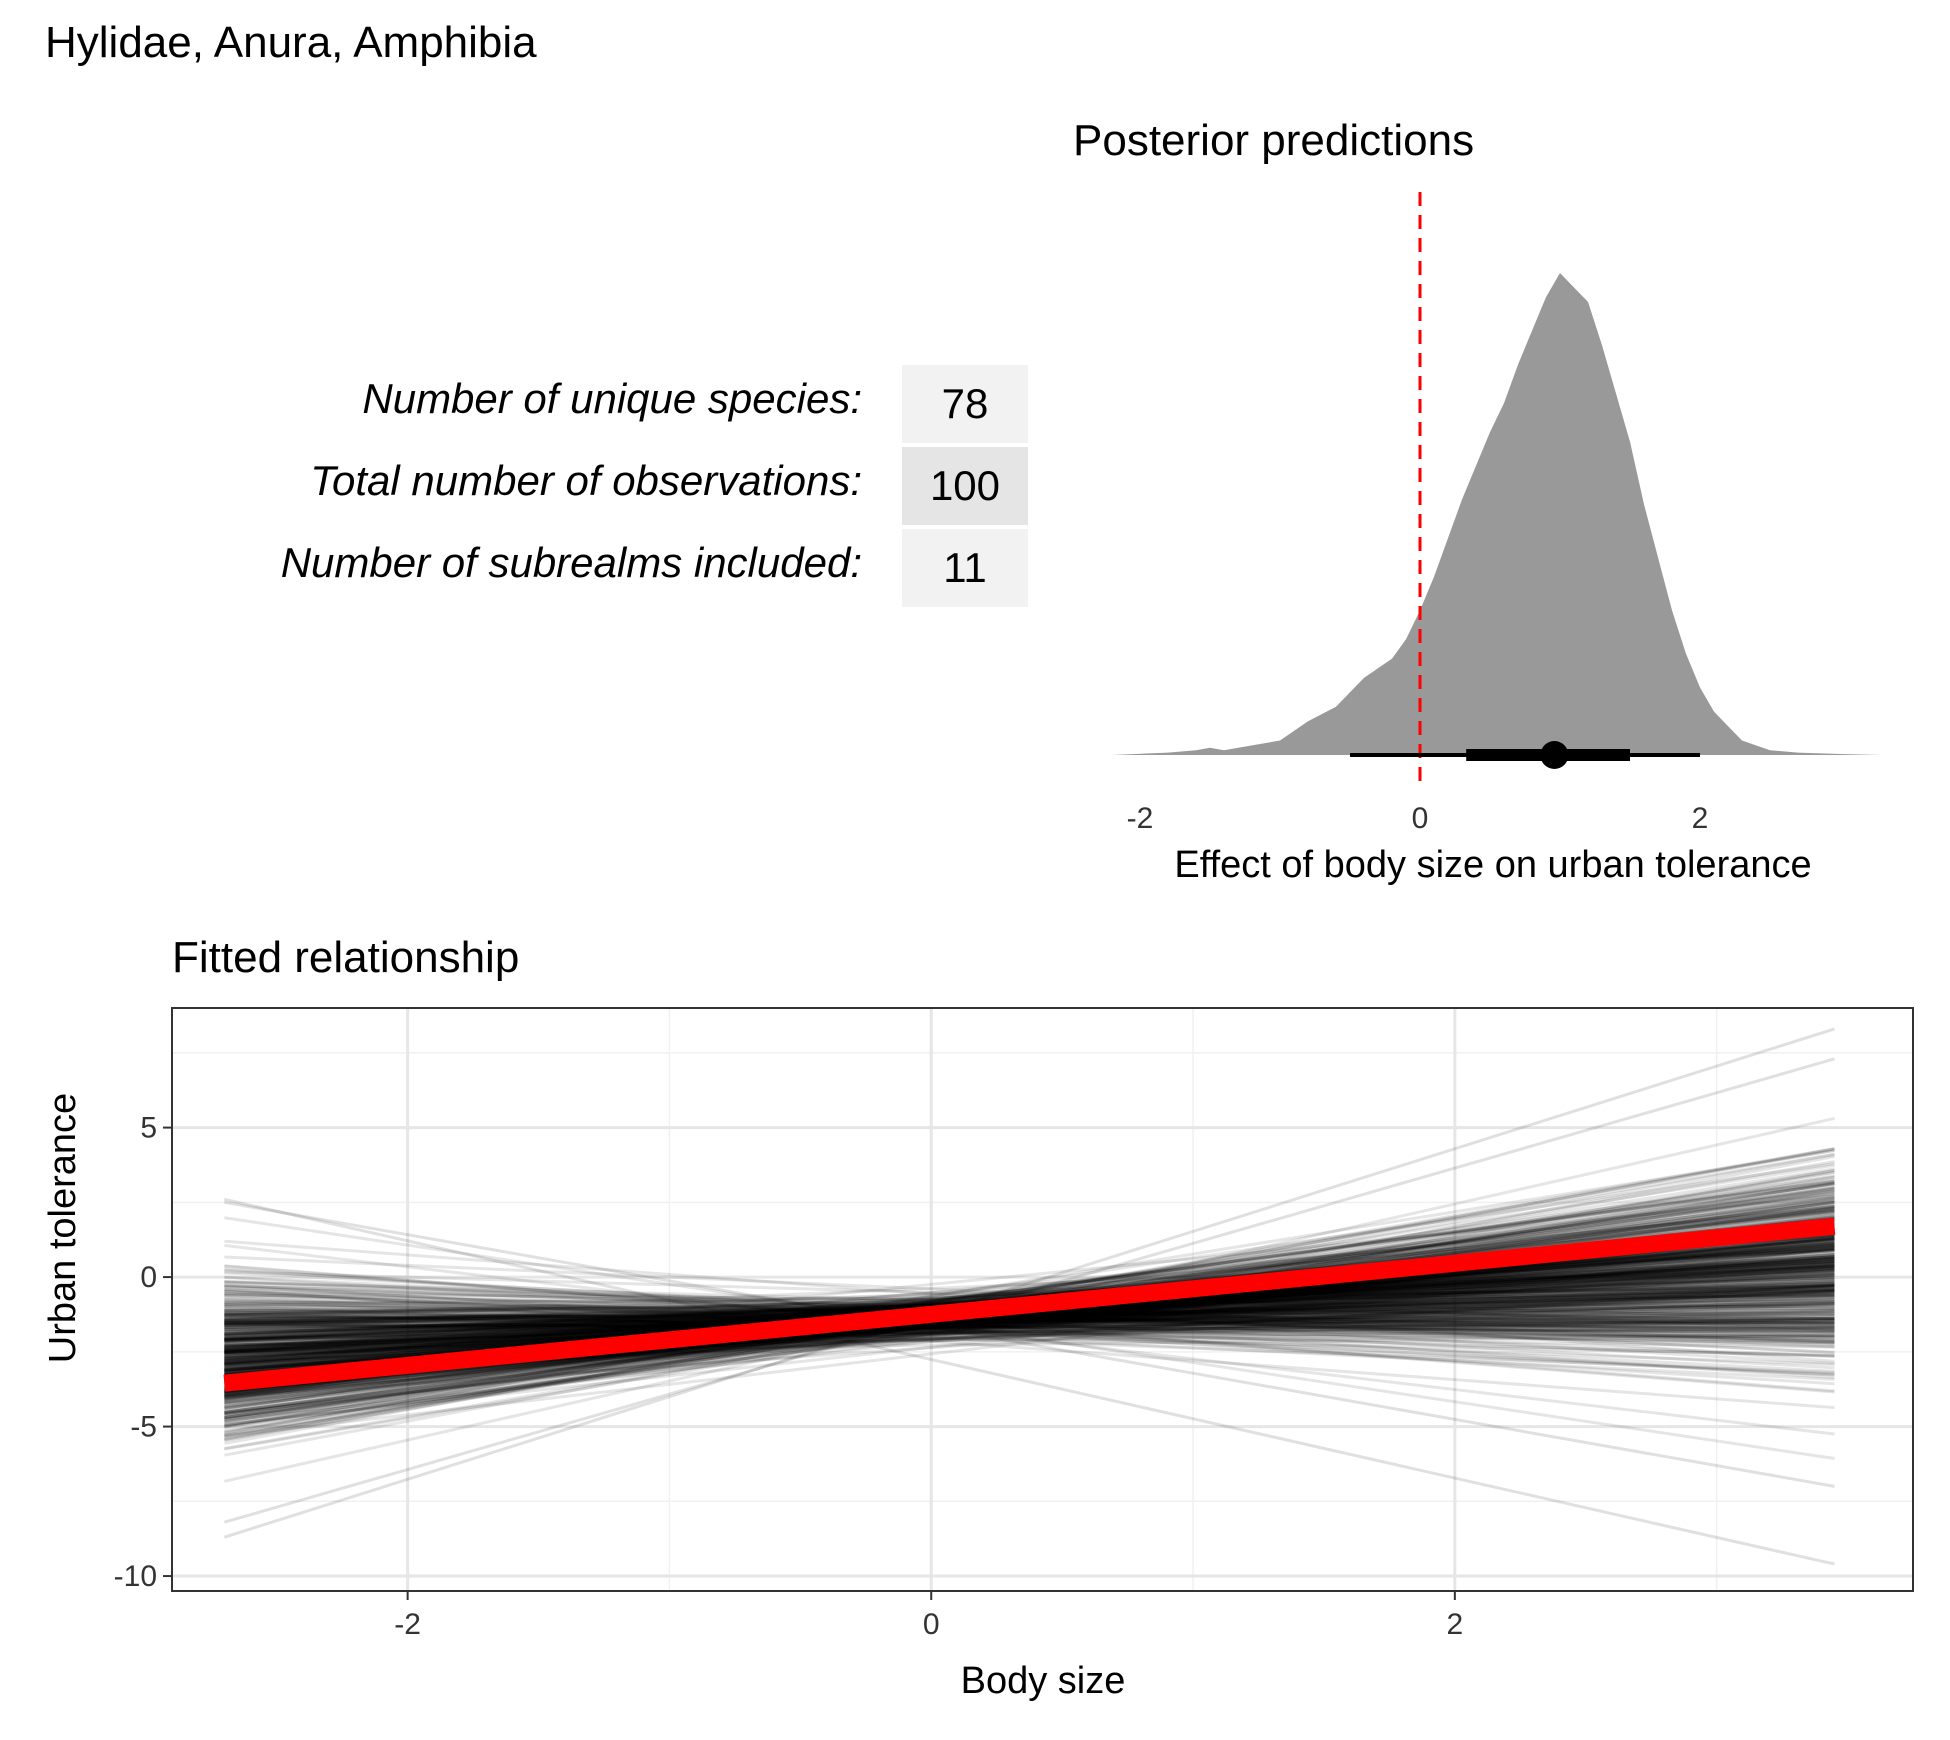  I want to click on fitted-x-ticks: -2 0 2, so click(928, 1616).